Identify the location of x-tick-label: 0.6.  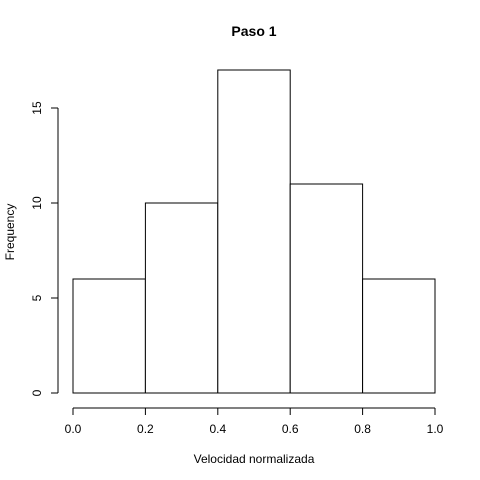
(290, 429).